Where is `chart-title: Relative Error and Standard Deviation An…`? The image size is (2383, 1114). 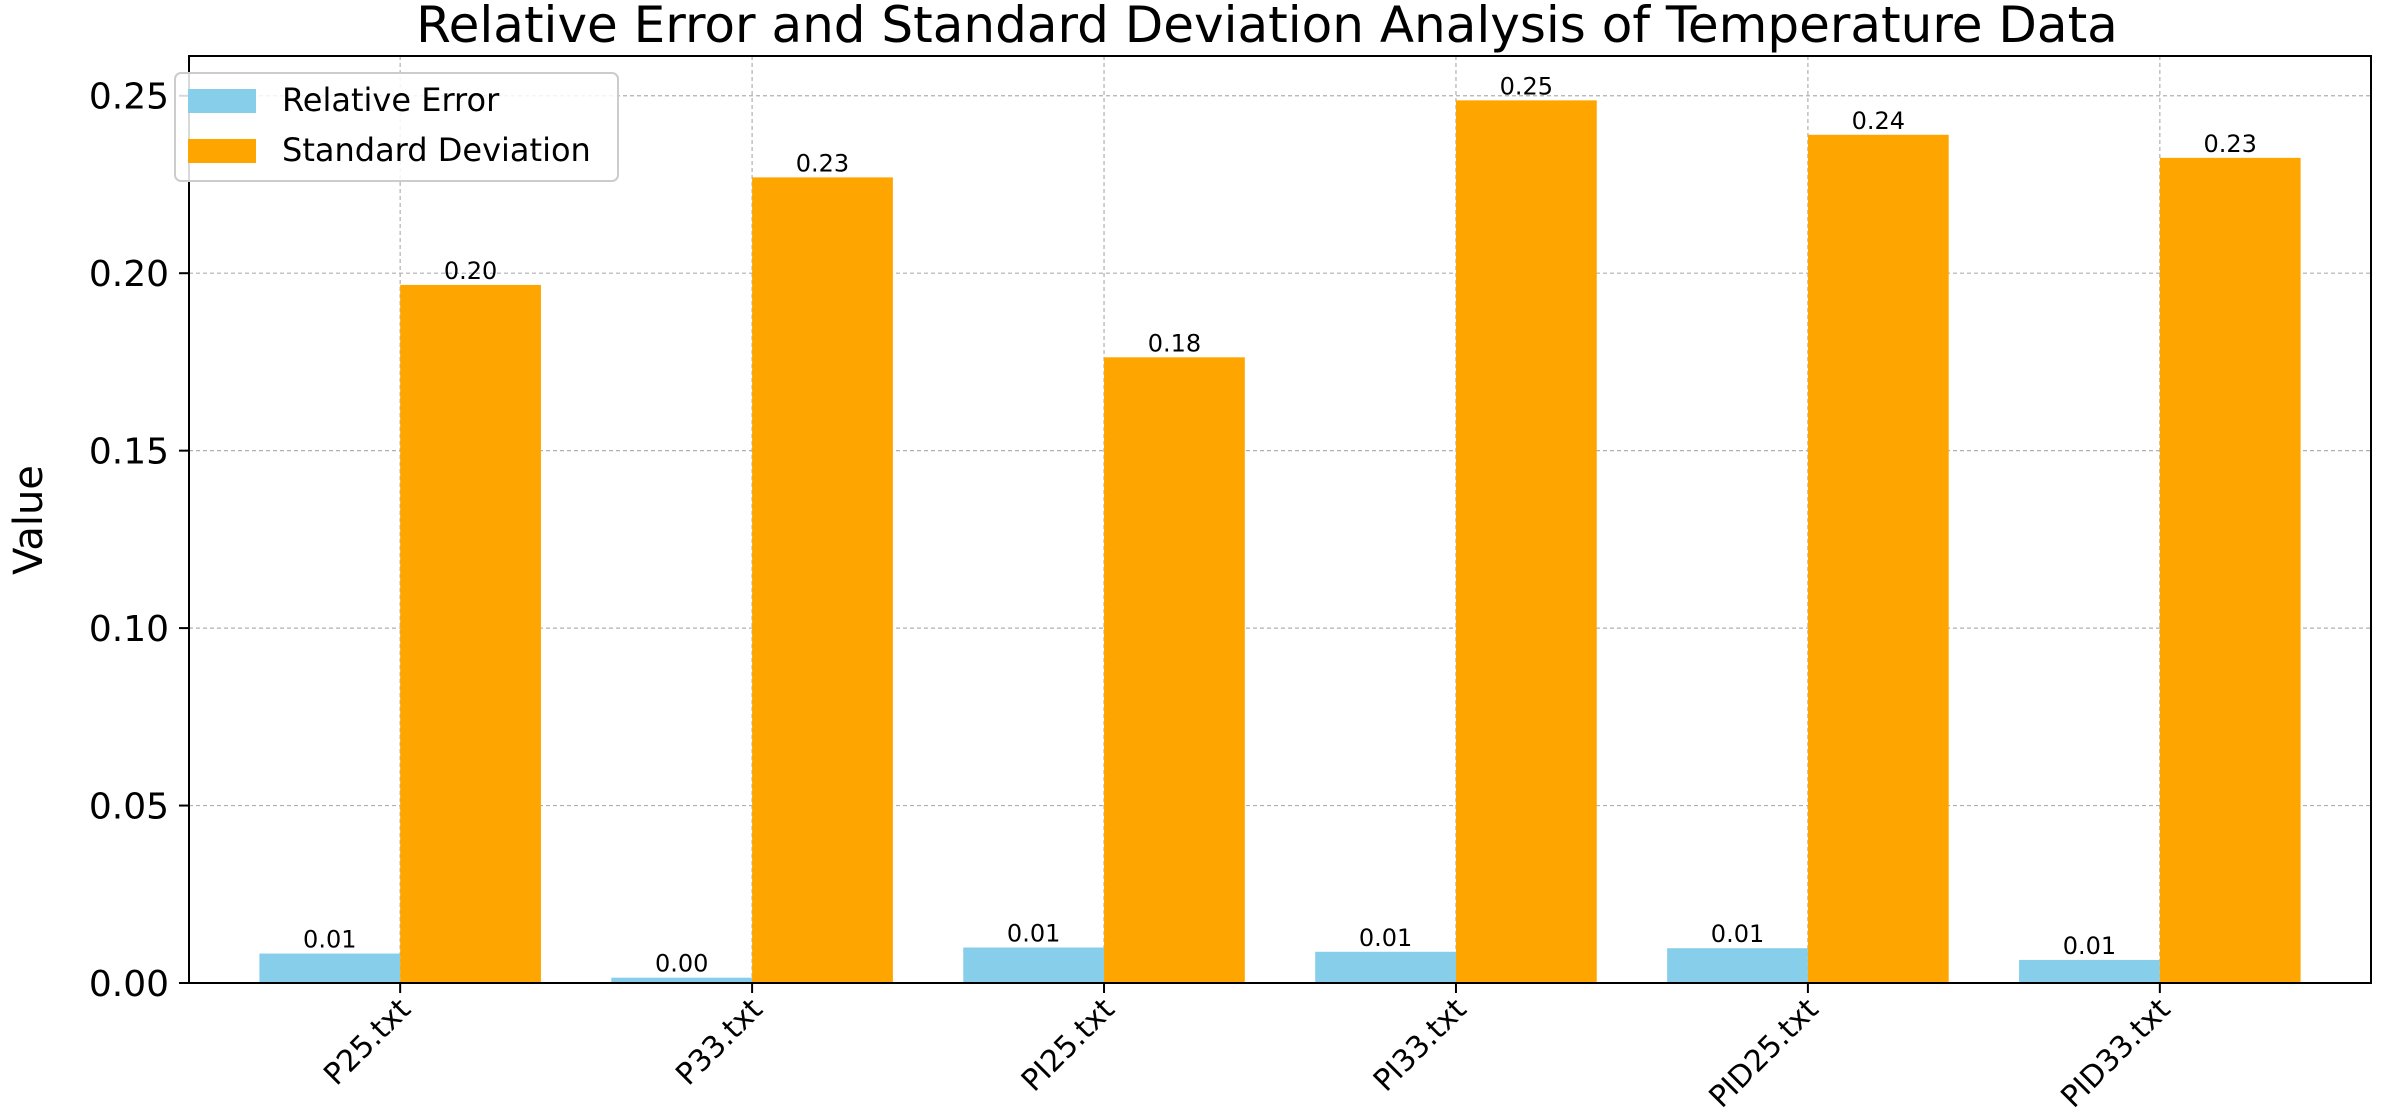 chart-title: Relative Error and Standard Deviation An… is located at coordinates (1267, 27).